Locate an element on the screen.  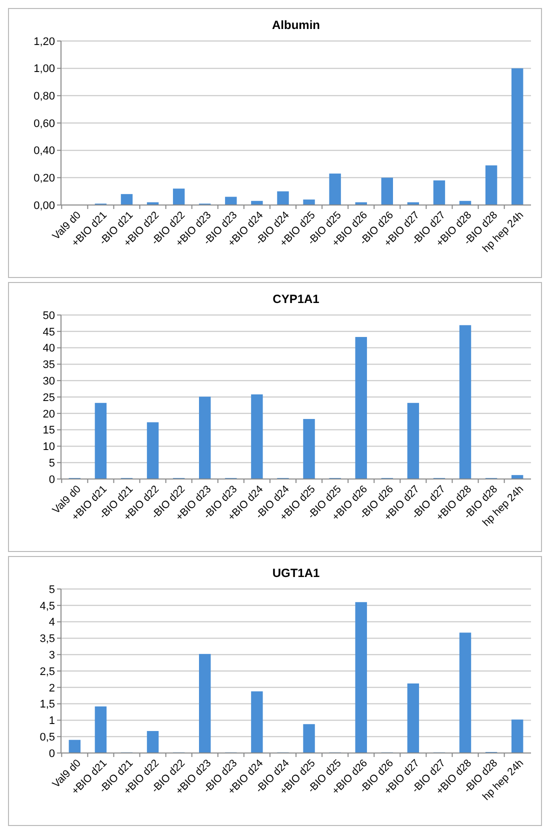
y-tick-label: 0,40 is located at coordinates (44, 151).